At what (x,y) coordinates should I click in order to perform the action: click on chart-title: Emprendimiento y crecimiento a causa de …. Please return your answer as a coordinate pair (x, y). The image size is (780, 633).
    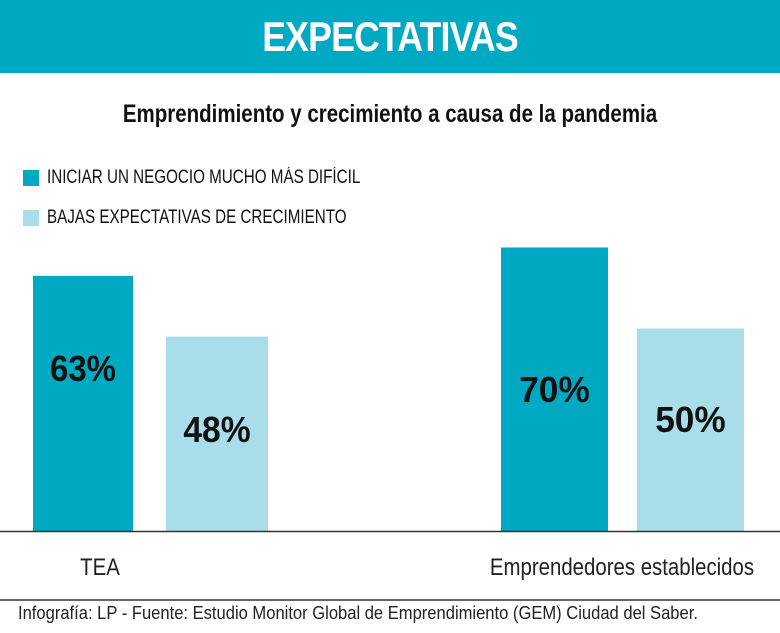
    Looking at the image, I should click on (390, 114).